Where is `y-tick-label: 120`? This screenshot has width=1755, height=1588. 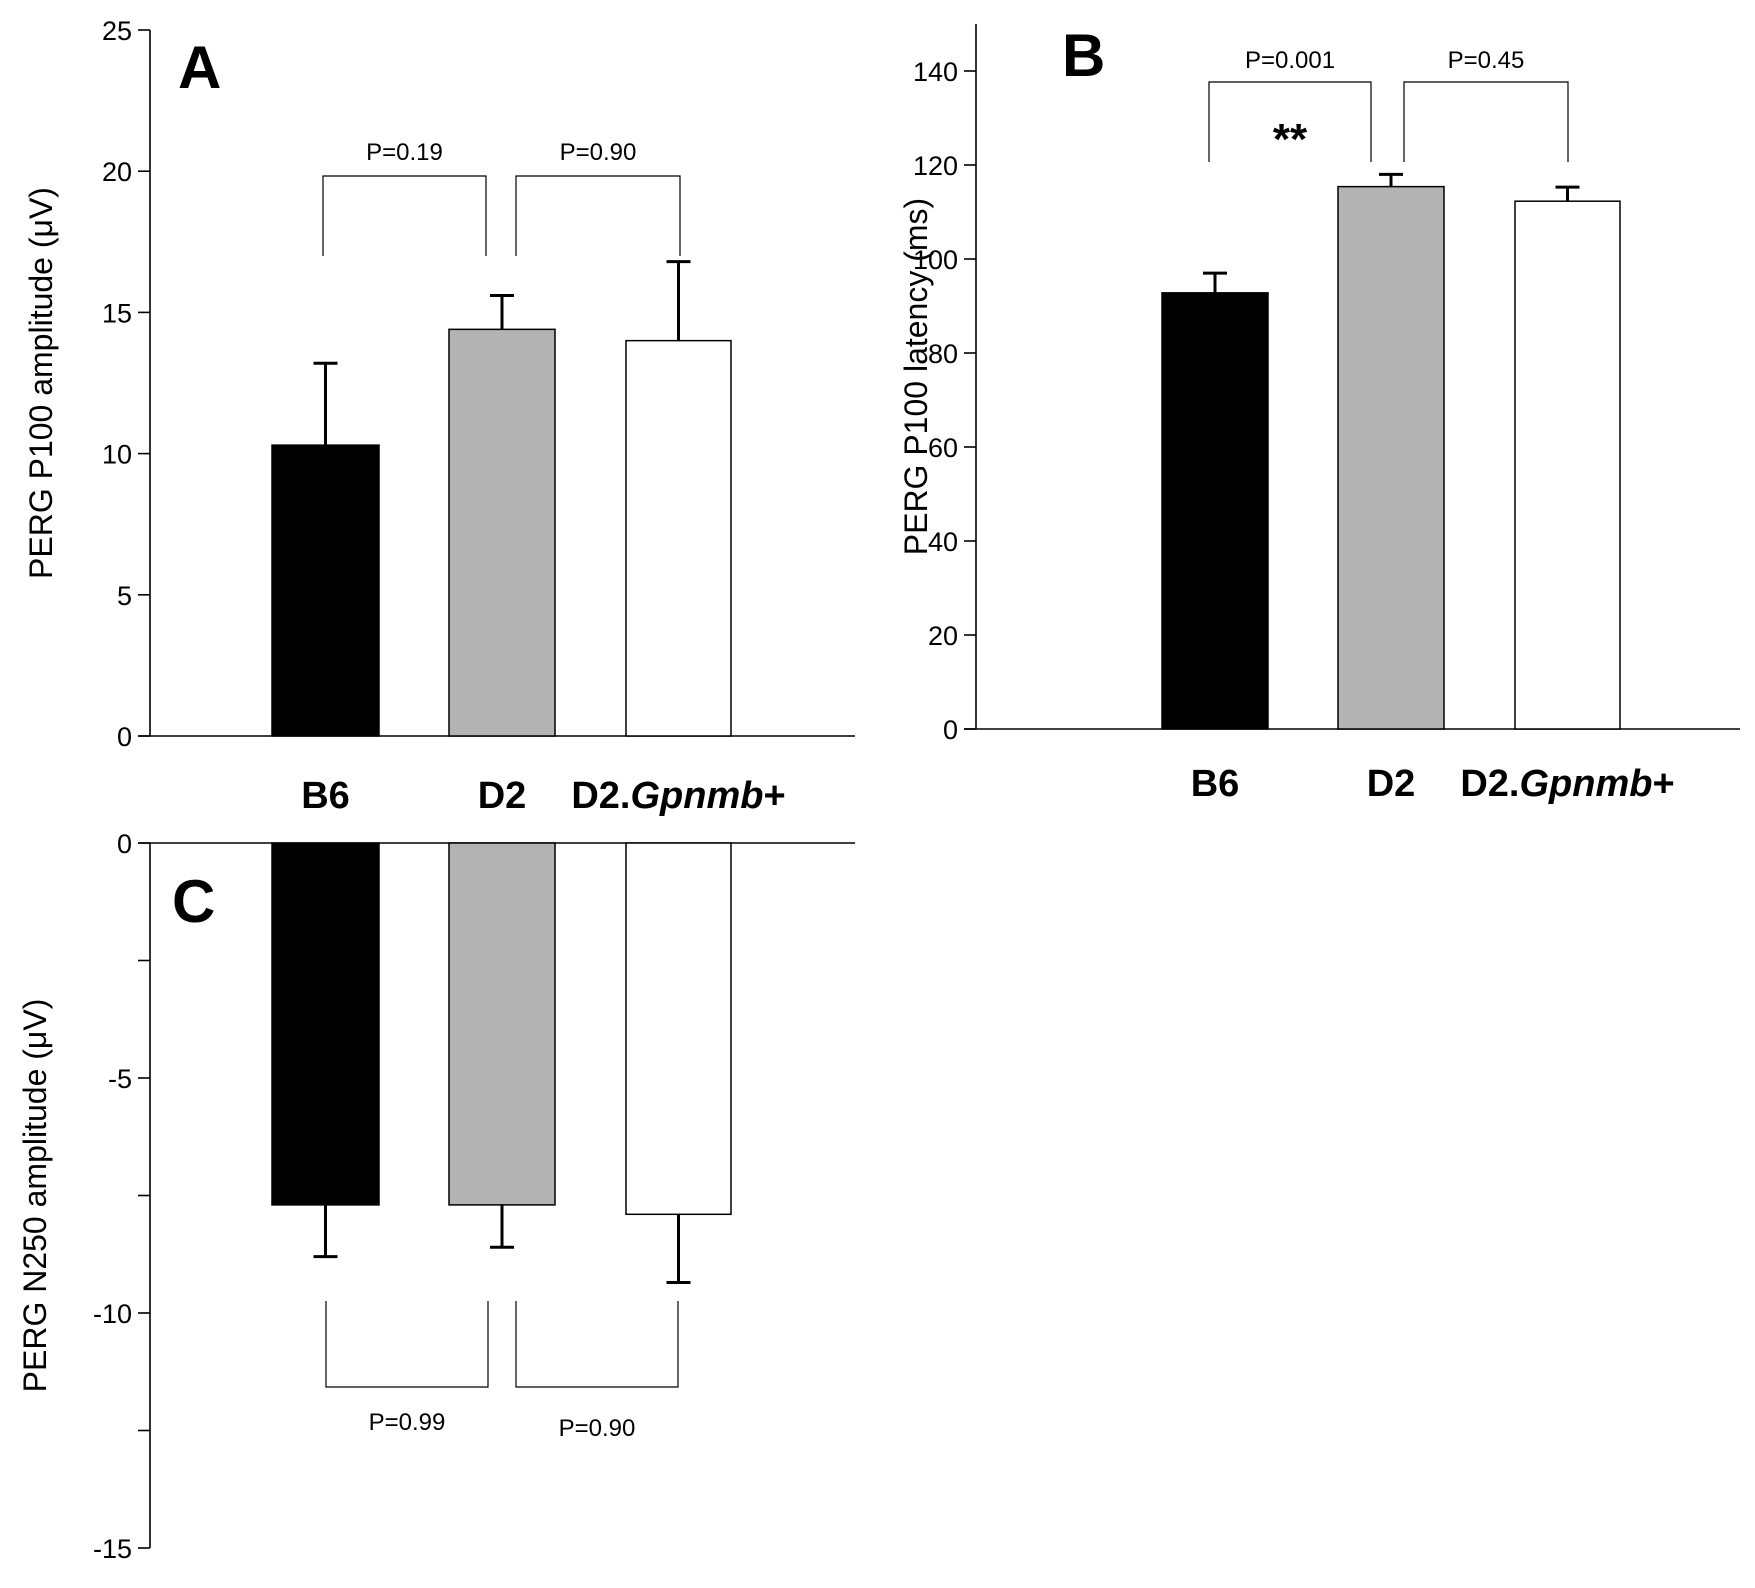 y-tick-label: 120 is located at coordinates (935, 166).